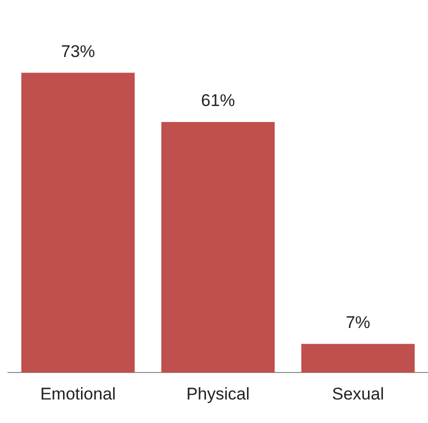  What do you see at coordinates (218, 394) in the screenshot?
I see `x-tick-label: Physical` at bounding box center [218, 394].